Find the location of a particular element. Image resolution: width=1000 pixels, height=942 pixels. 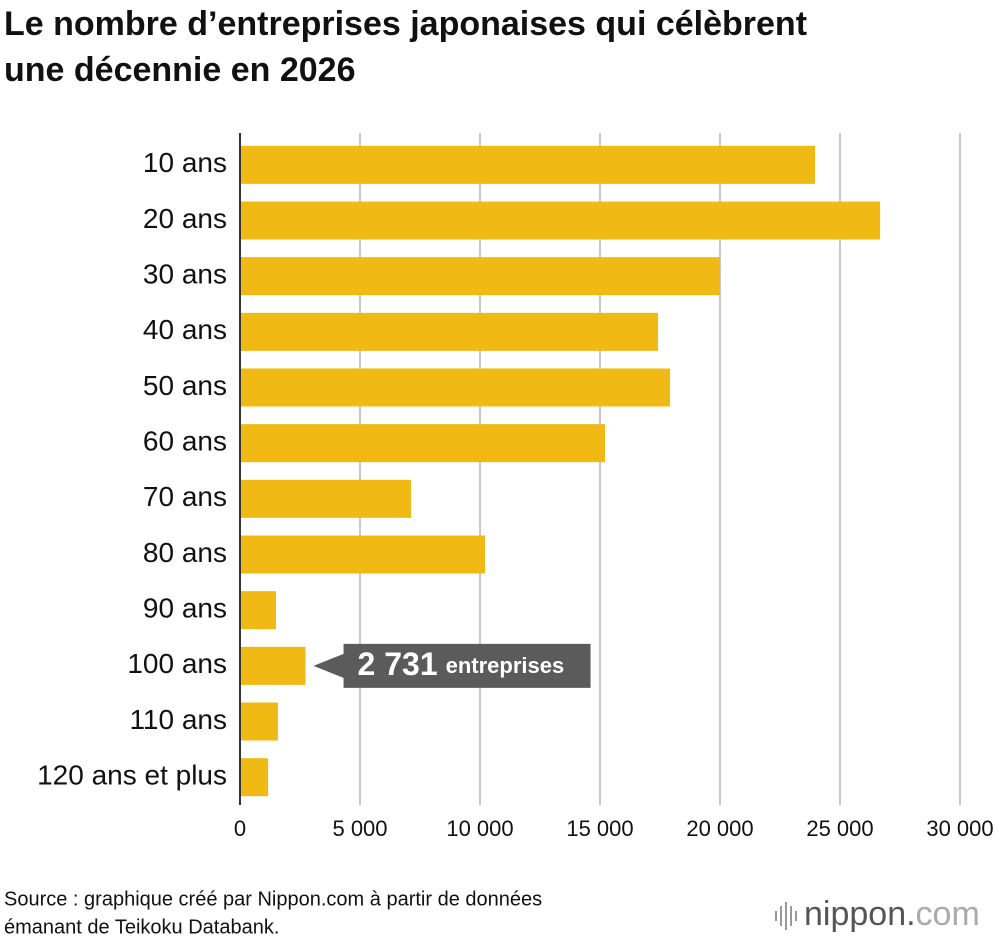

logo: nippon.com is located at coordinates (892, 914).